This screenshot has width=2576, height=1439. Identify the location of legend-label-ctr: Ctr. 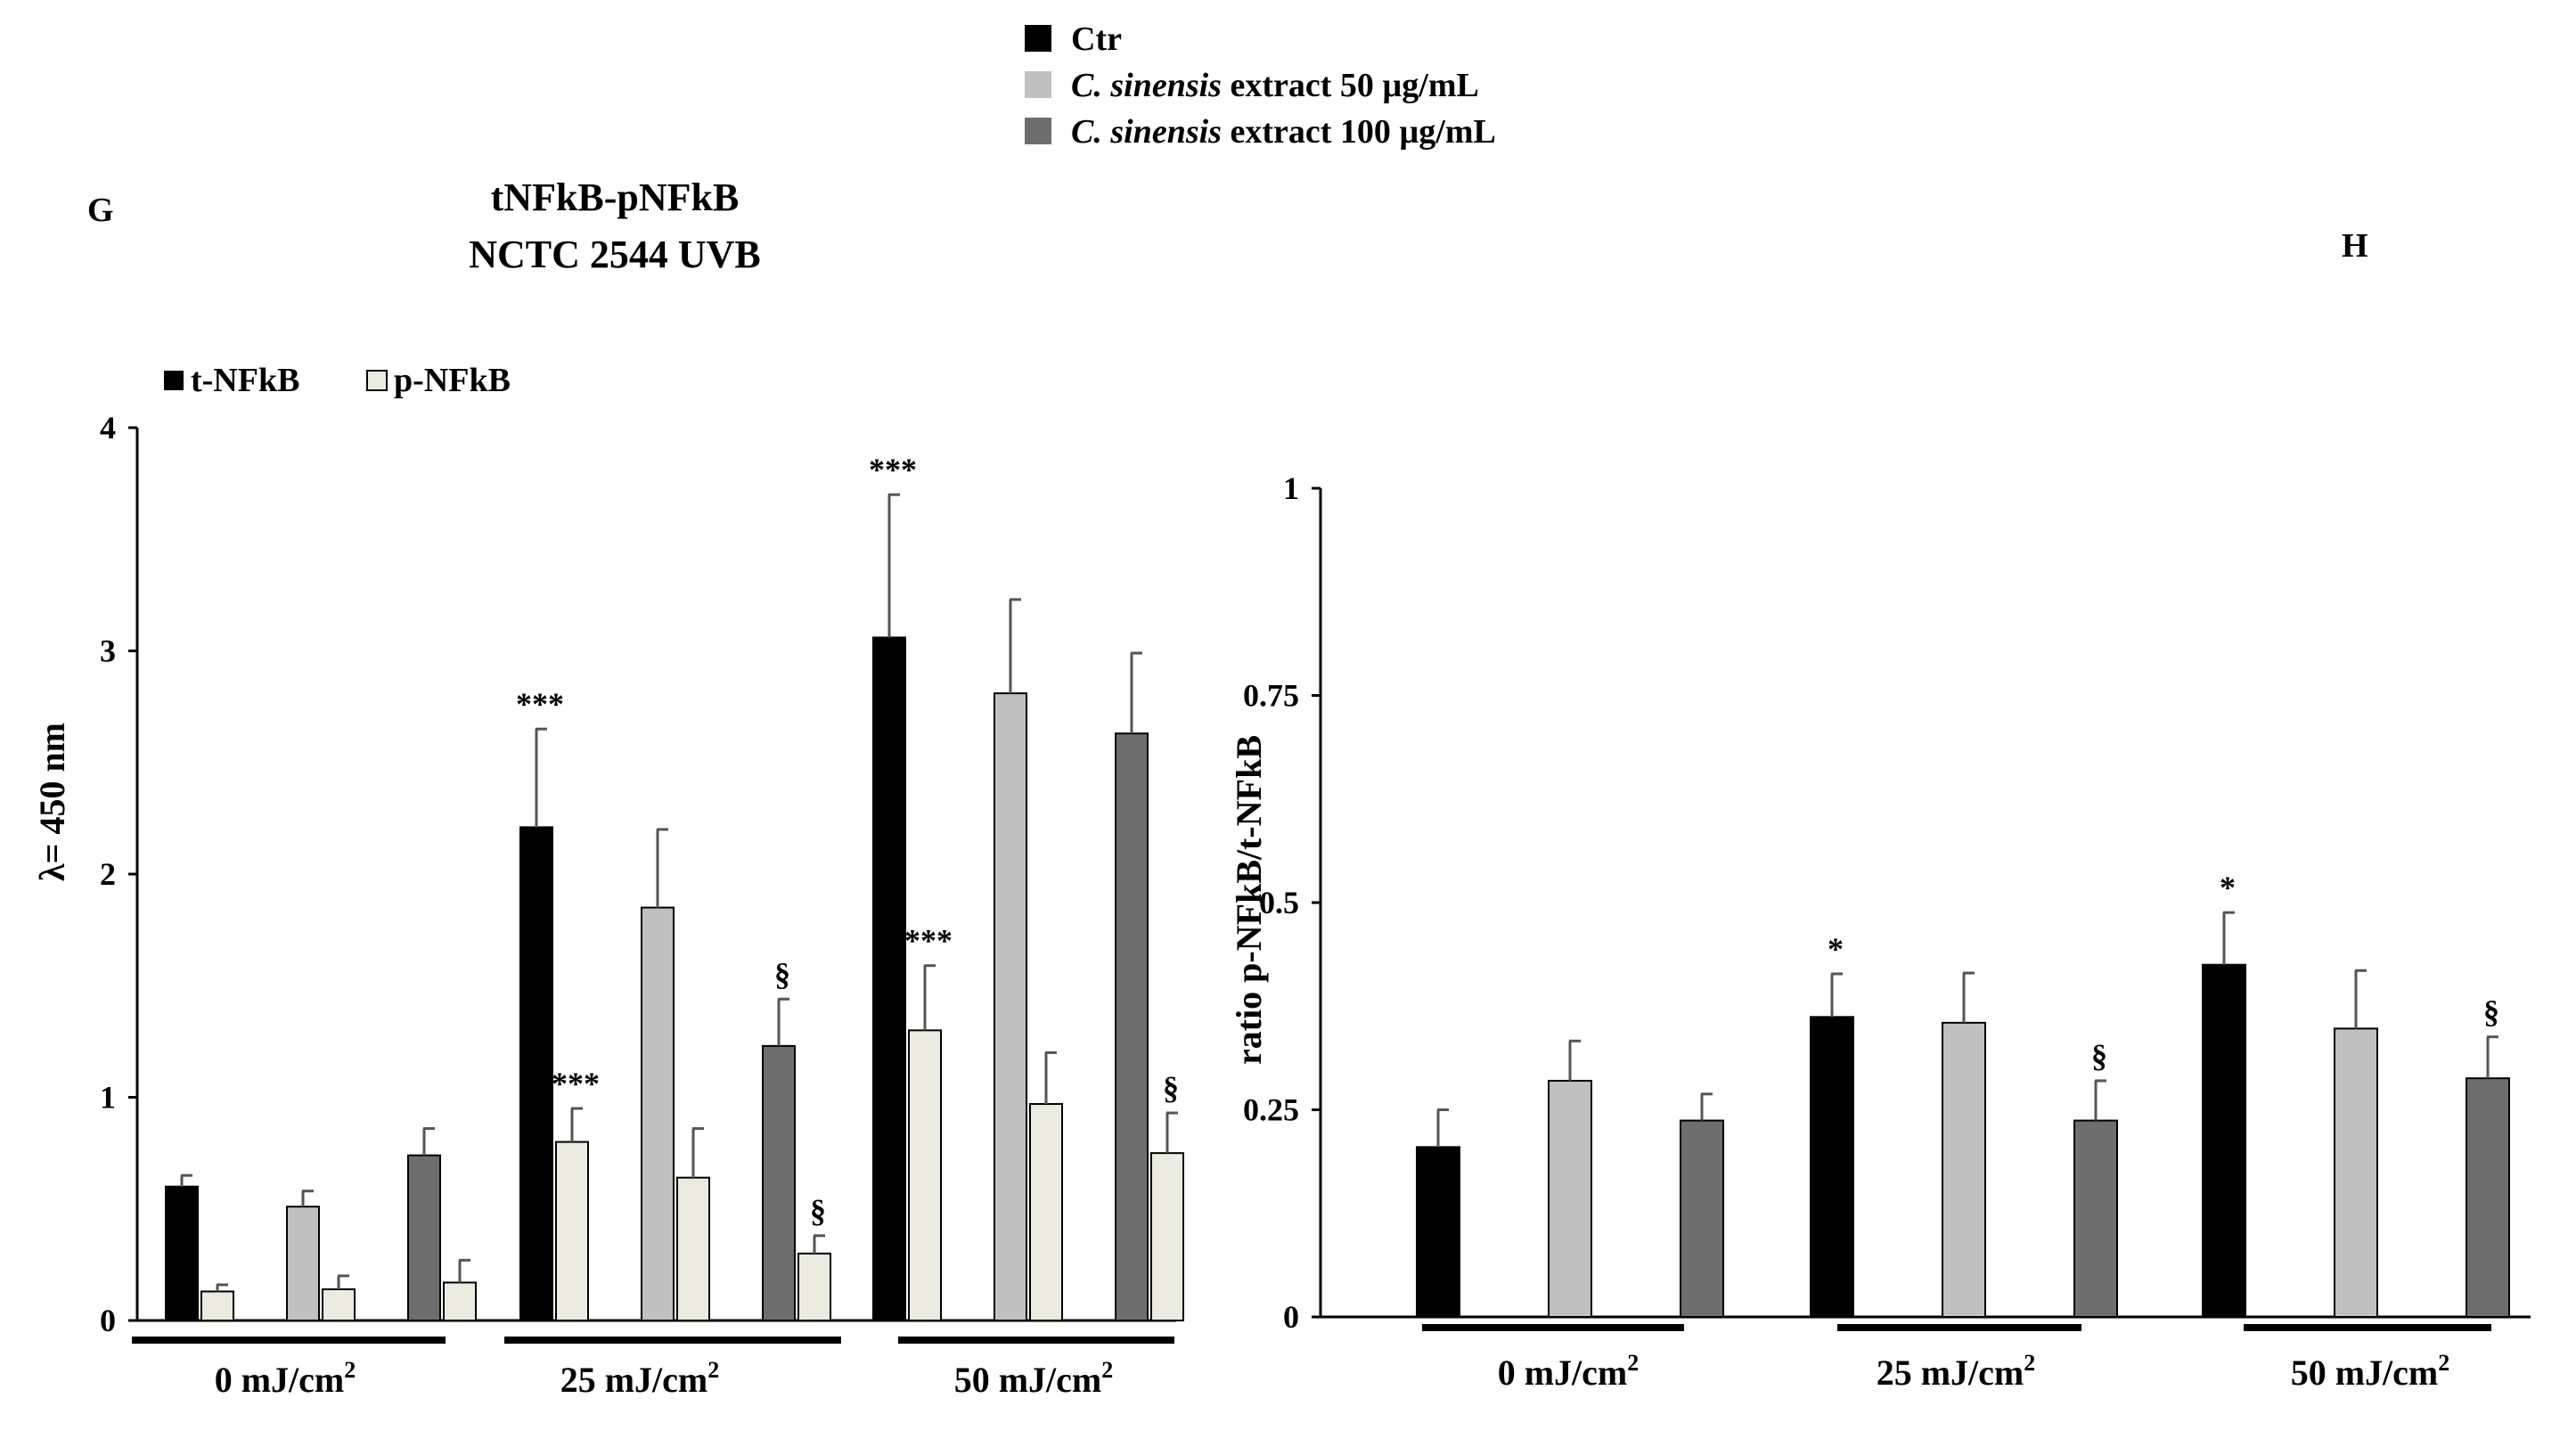
(1096, 39).